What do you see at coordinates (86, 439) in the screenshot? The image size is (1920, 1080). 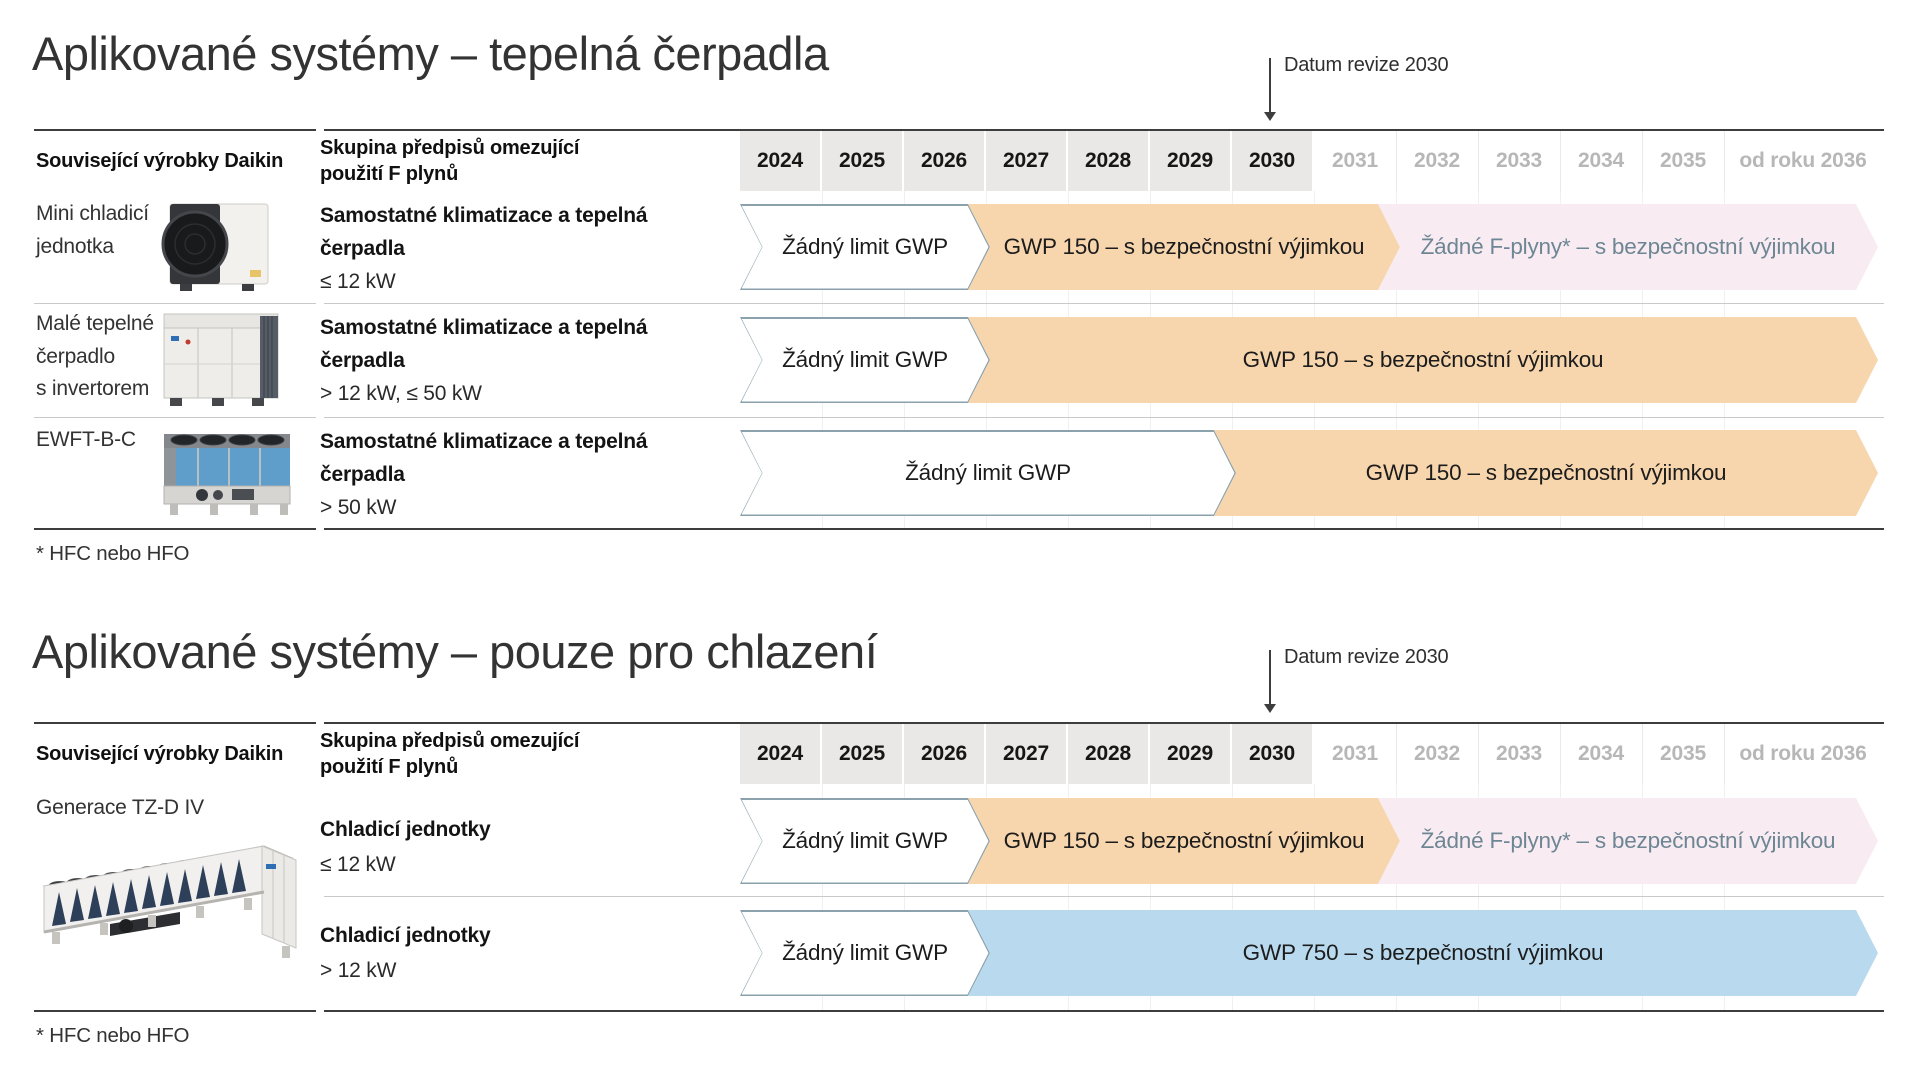 I see `product-label: EWFT-B-C` at bounding box center [86, 439].